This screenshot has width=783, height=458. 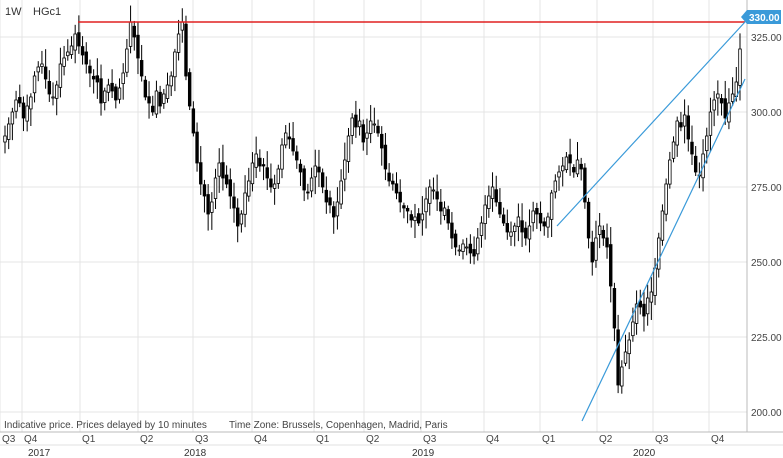 I want to click on interval-label: 1W, so click(x=13, y=12).